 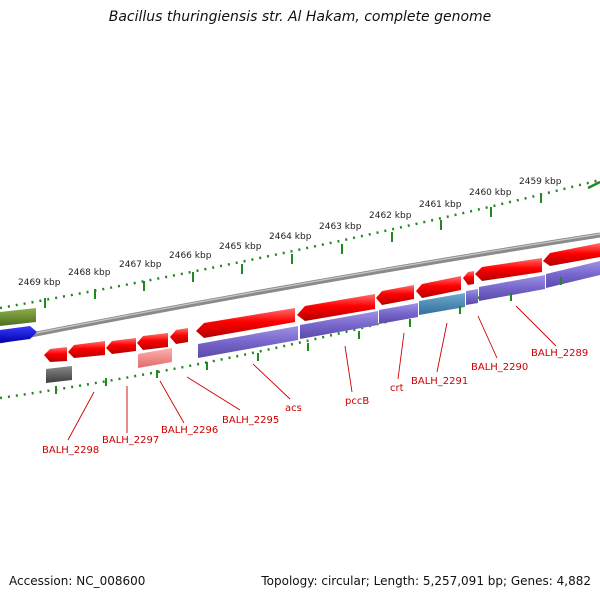 I want to click on gene-label-BALH_2298: BALH_2298, so click(x=70, y=450).